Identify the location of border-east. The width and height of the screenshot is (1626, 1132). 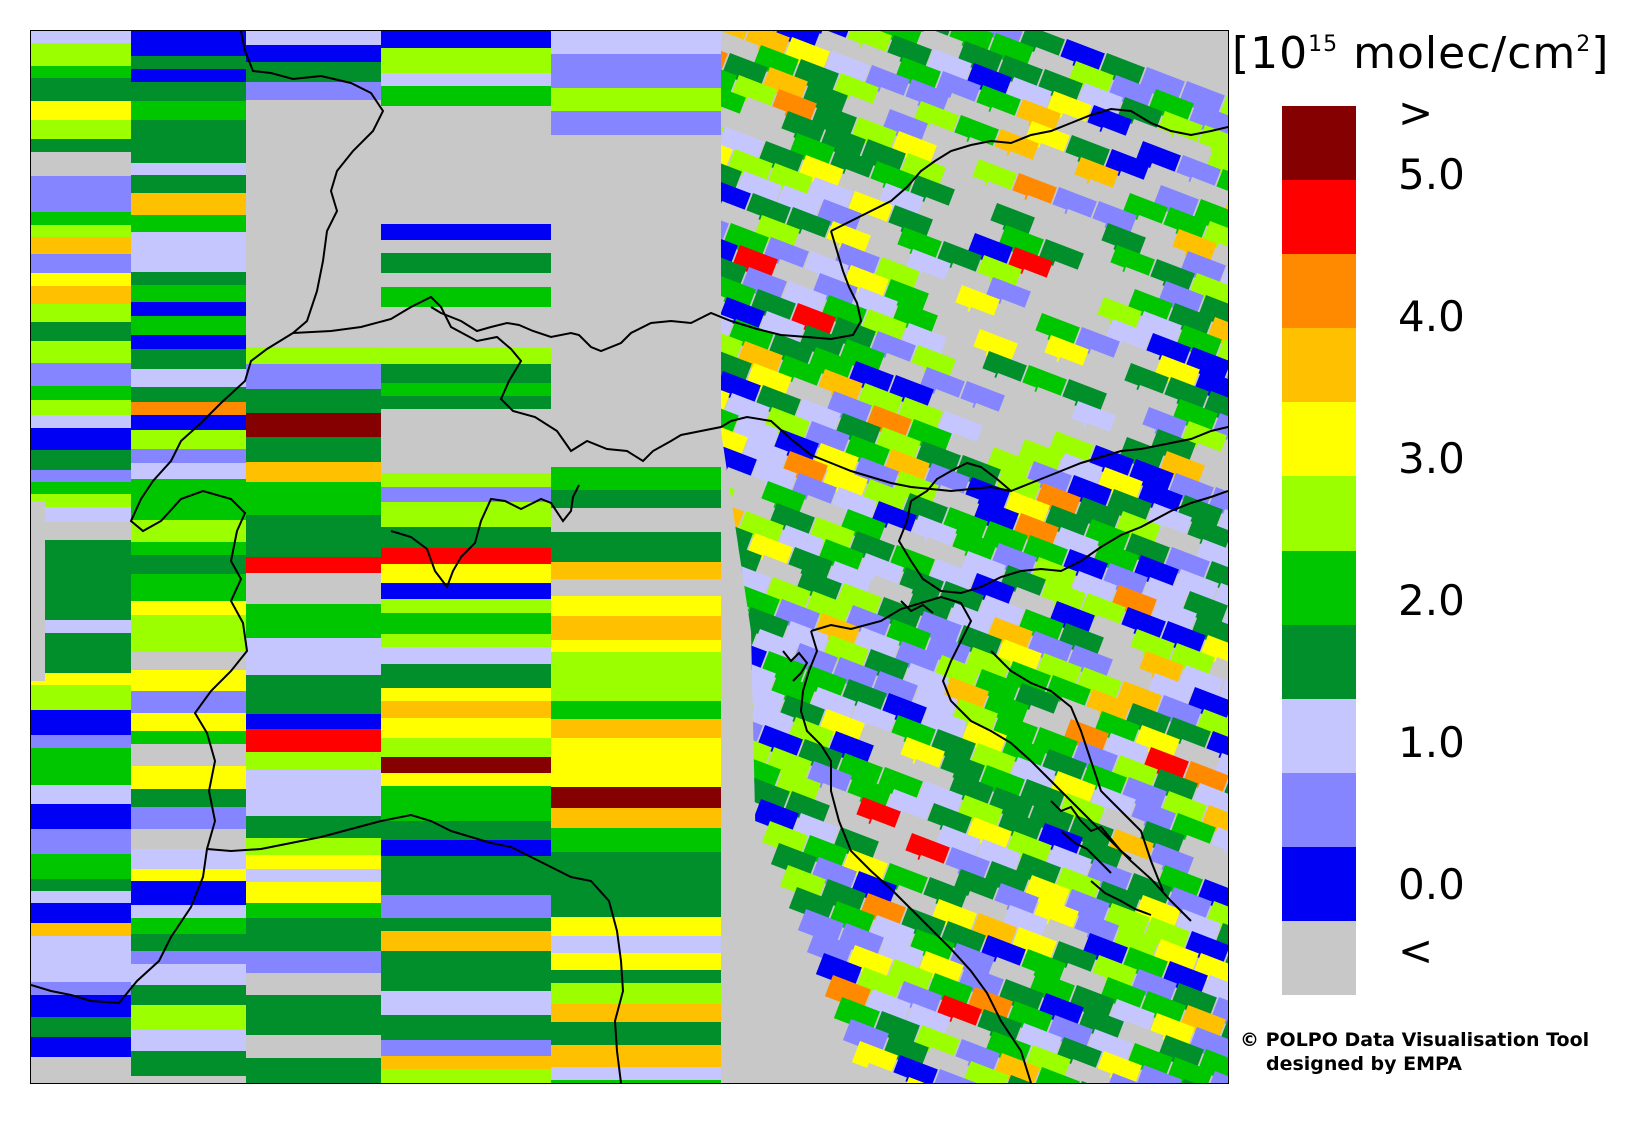
(979, 454).